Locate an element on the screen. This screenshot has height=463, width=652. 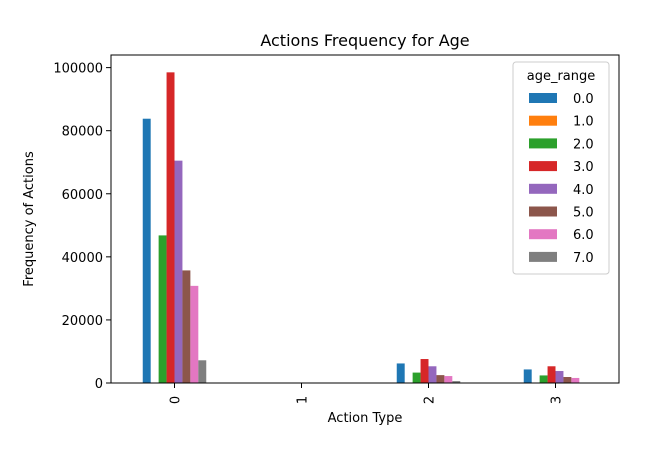
x-tick-label: 2 is located at coordinates (430, 400).